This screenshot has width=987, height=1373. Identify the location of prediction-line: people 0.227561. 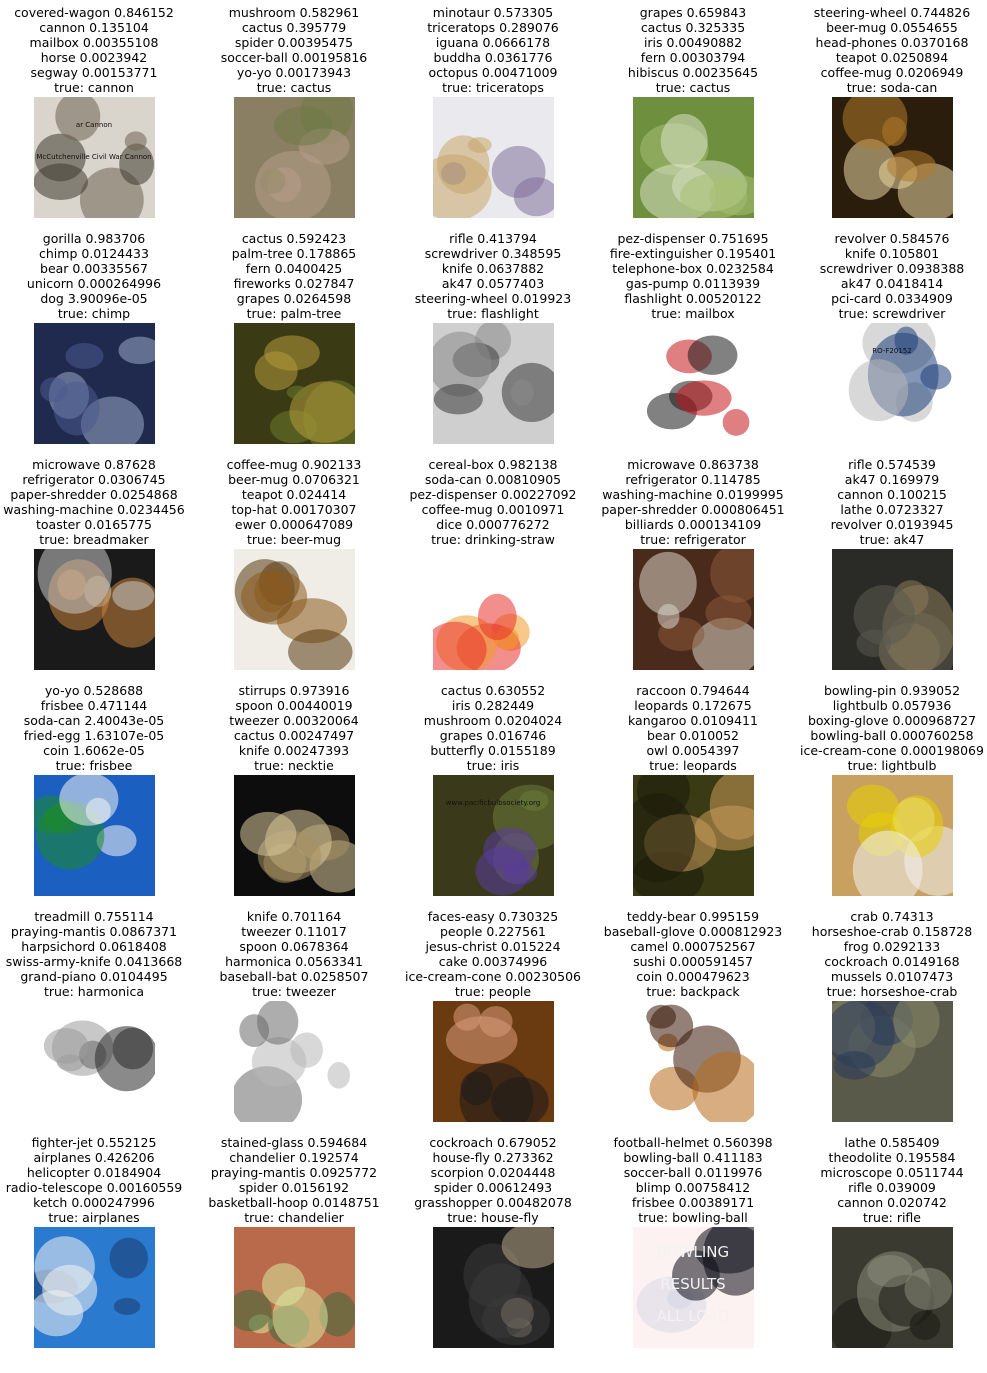
(493, 931).